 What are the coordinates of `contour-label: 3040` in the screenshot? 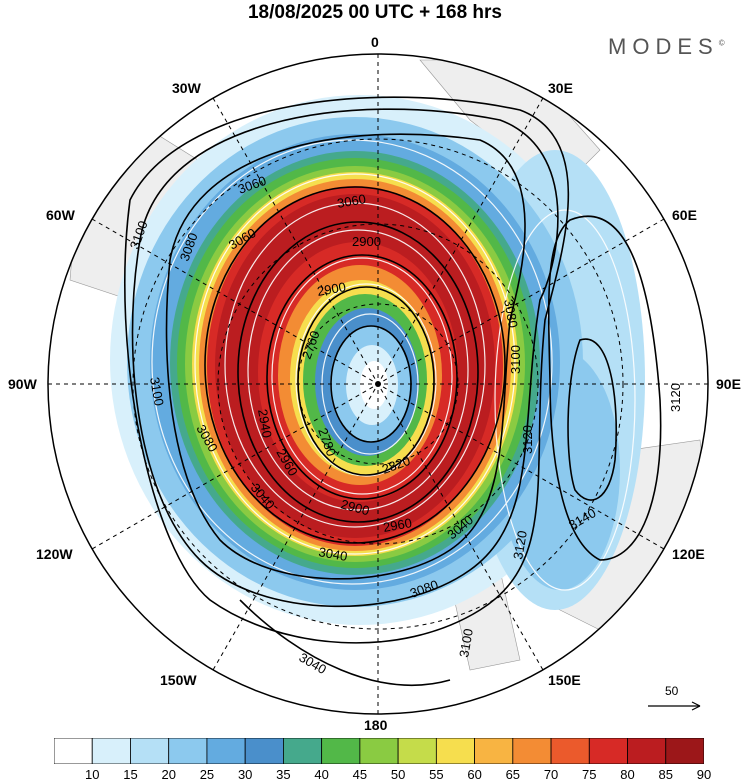 It's located at (332, 554).